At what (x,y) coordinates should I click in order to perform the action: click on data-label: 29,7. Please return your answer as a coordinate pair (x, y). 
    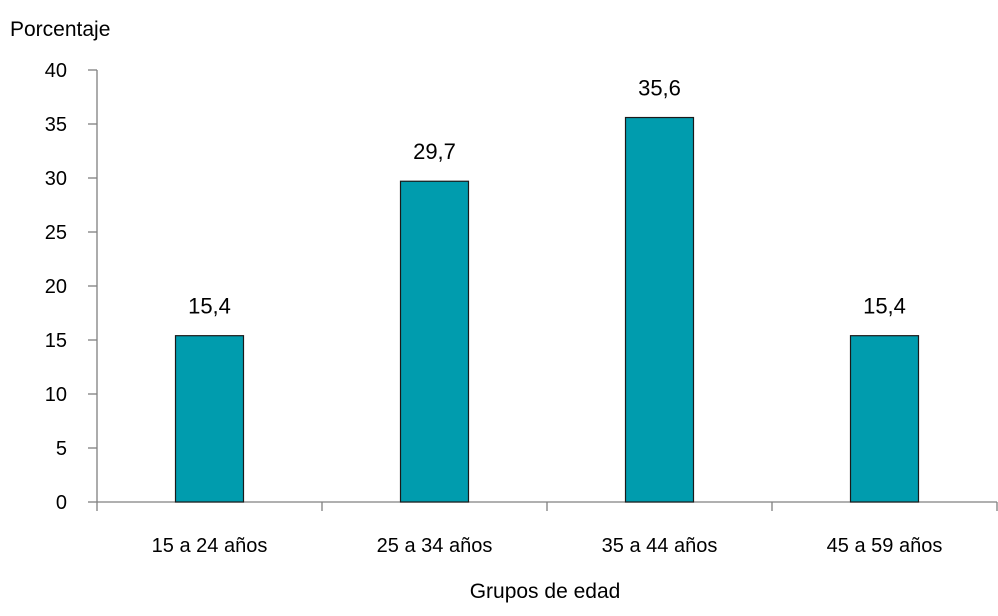
    Looking at the image, I should click on (434, 151).